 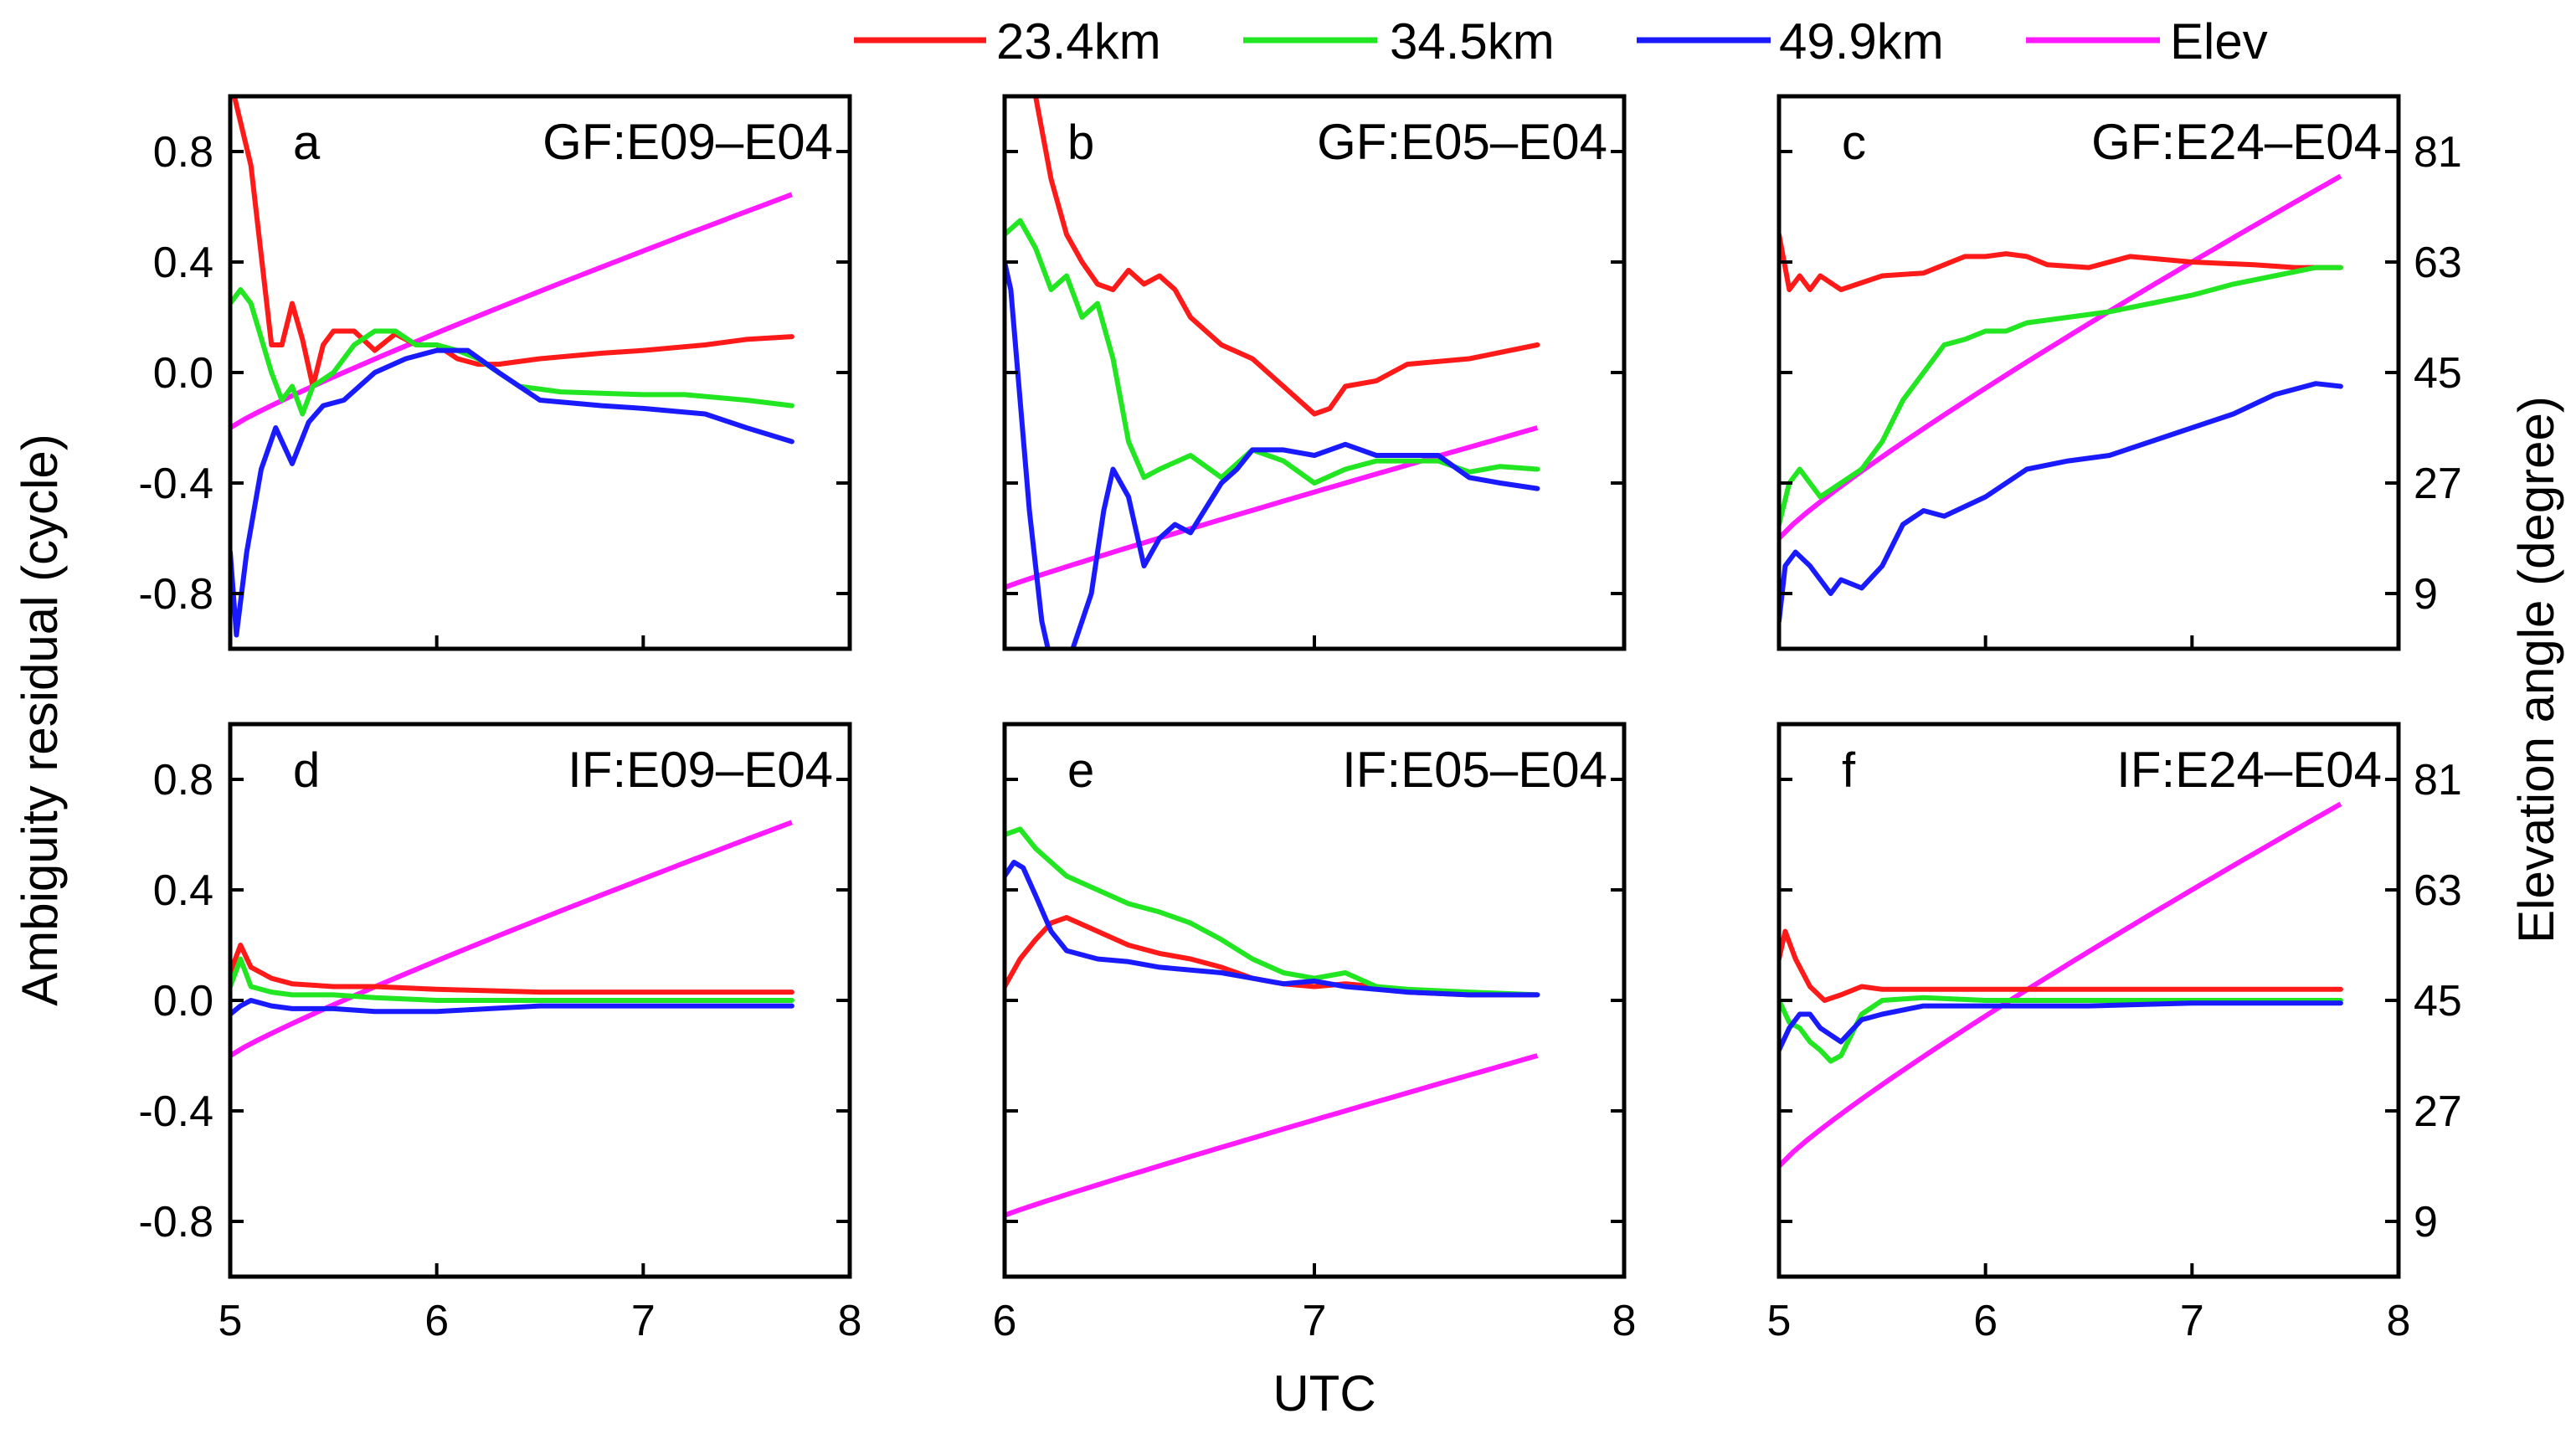 I want to click on panel-title-e: IF:E05–E04, so click(x=1475, y=770).